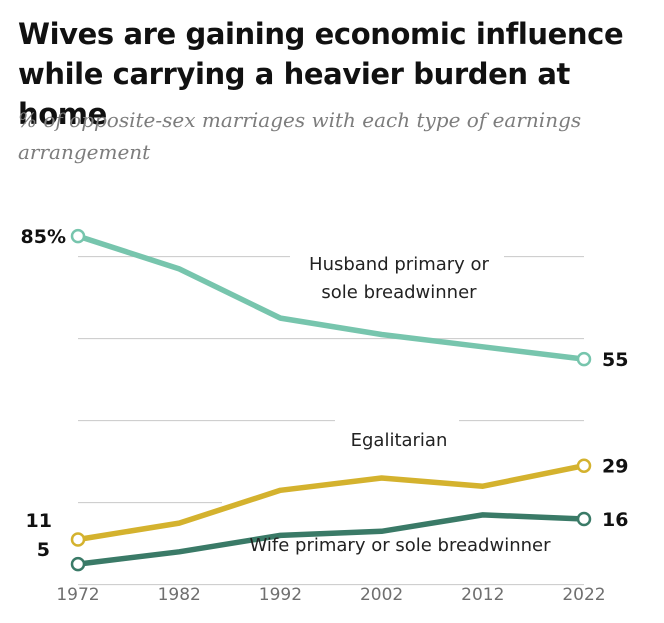 This screenshot has height=623, width=664. I want to click on x-tick-label: 2012, so click(482, 595).